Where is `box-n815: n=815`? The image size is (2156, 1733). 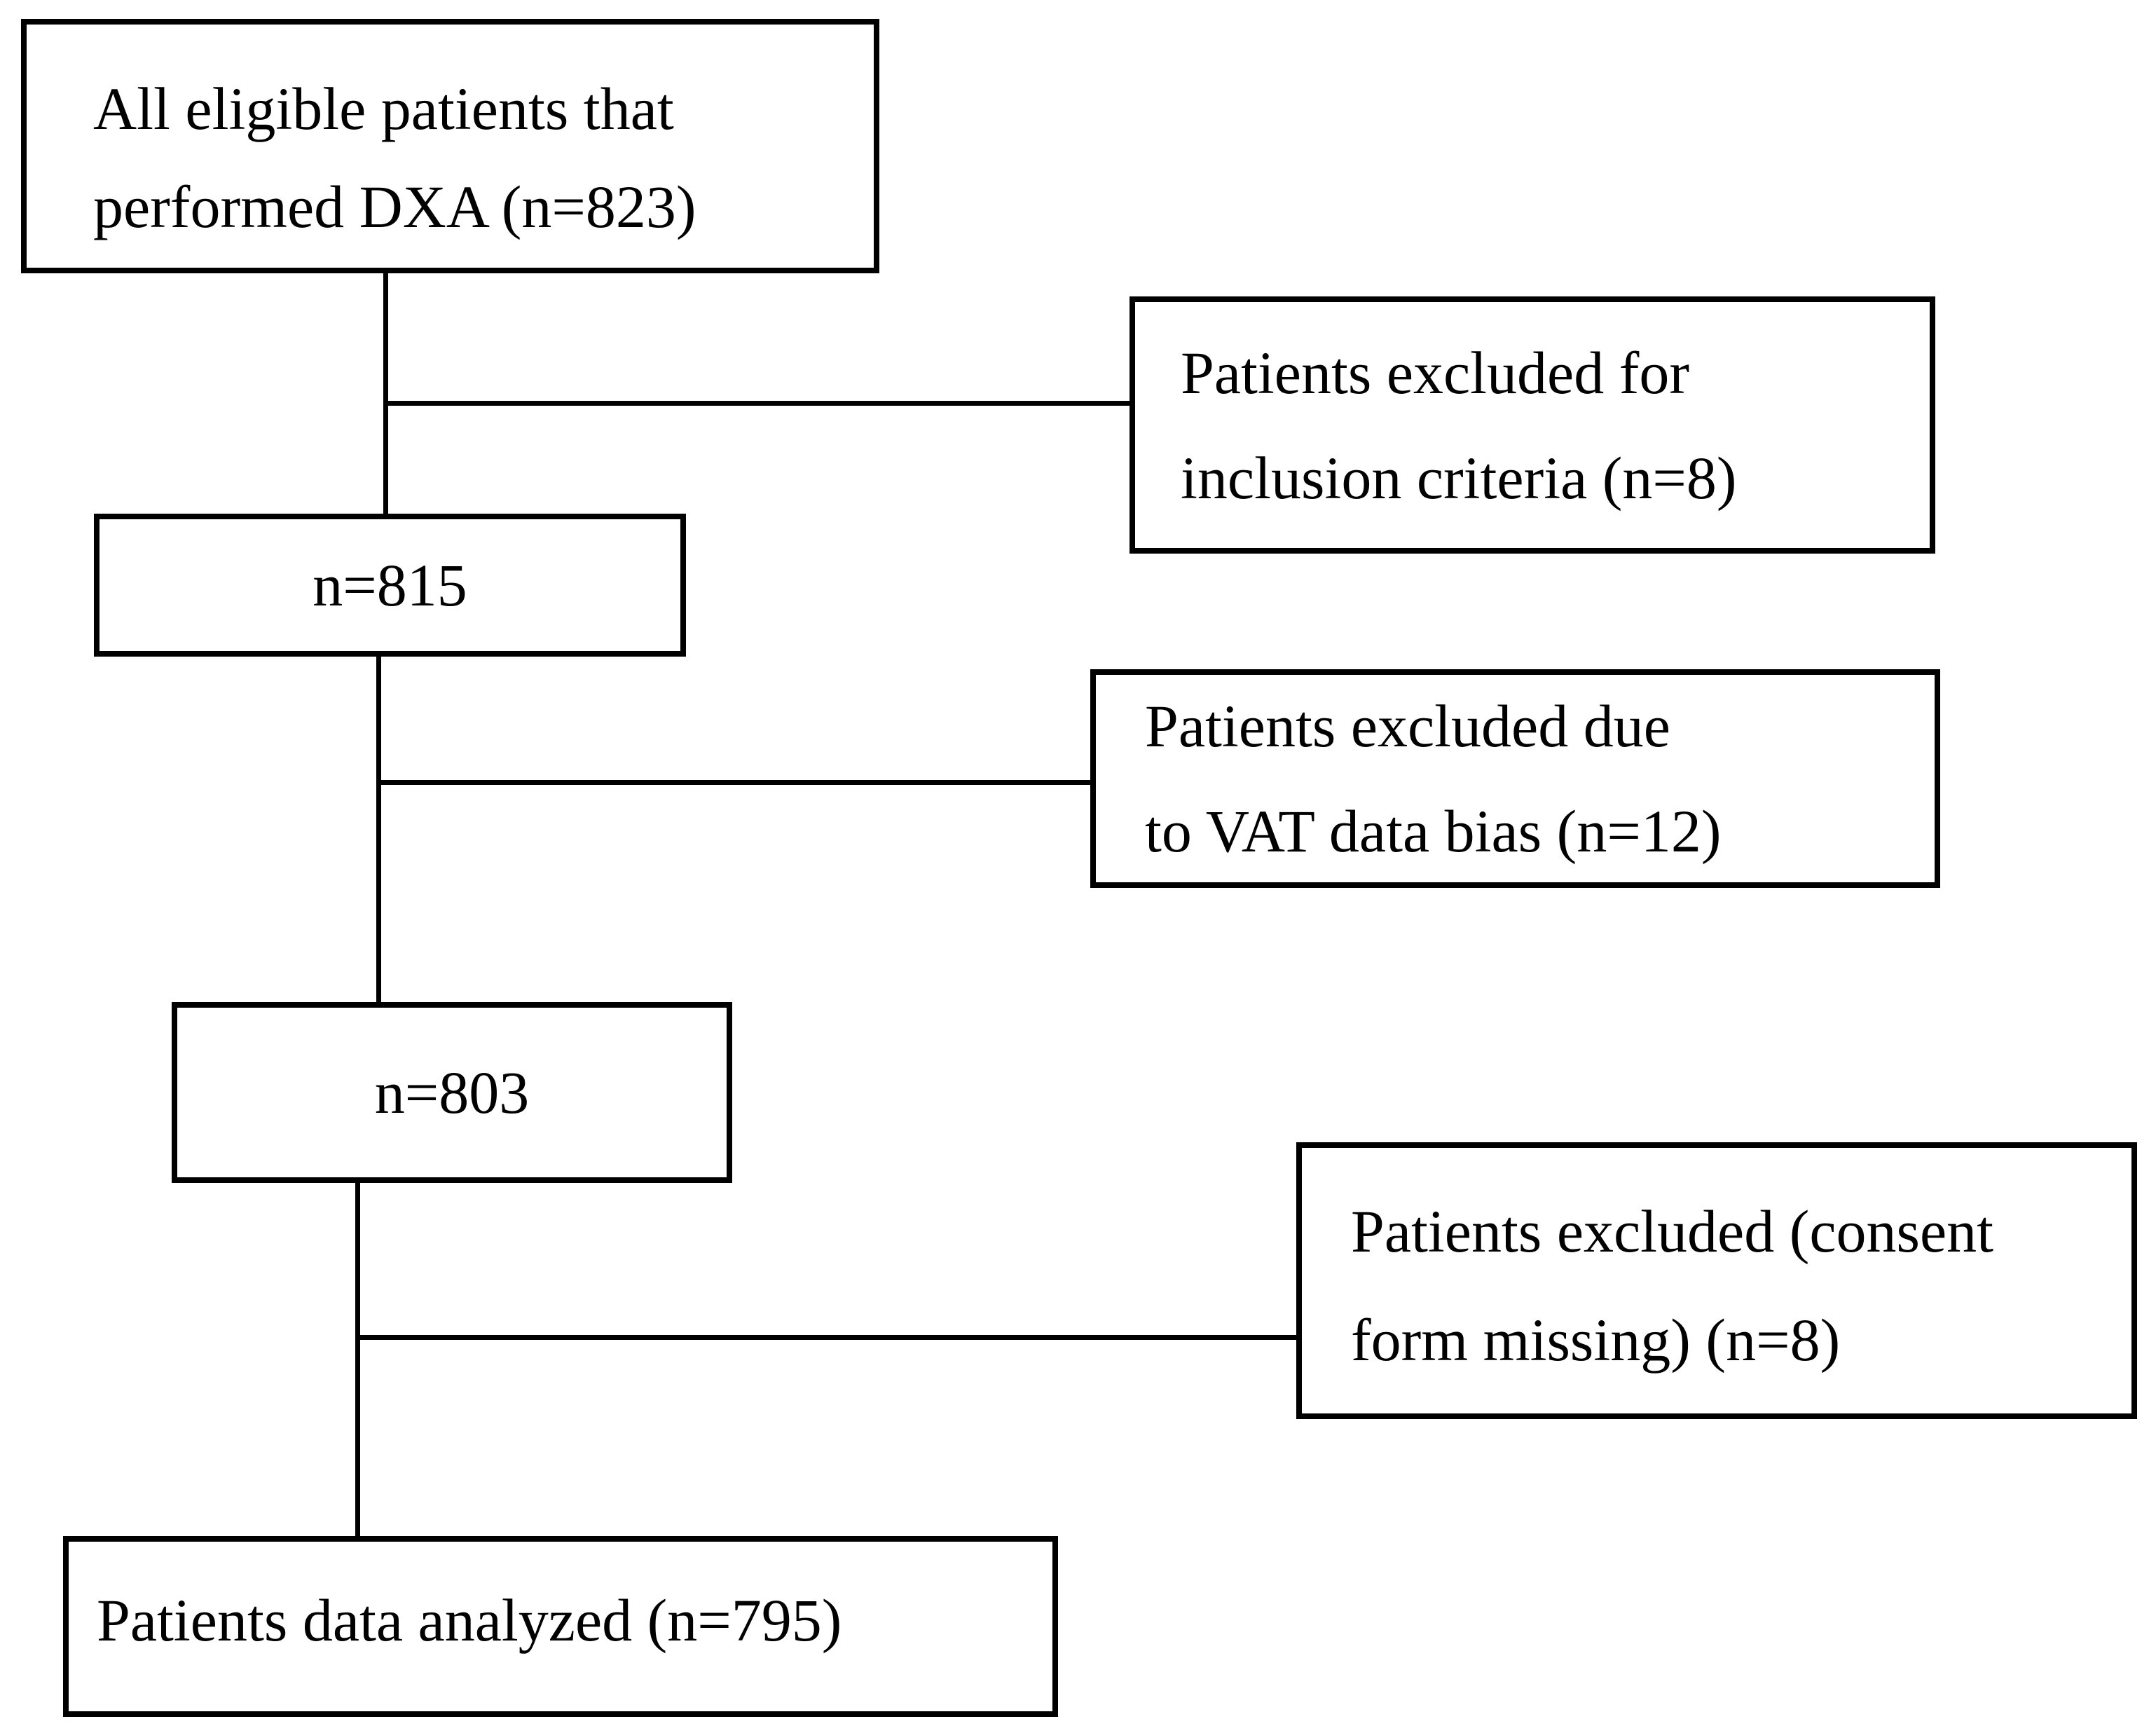
box-n815: n=815 is located at coordinates (390, 586).